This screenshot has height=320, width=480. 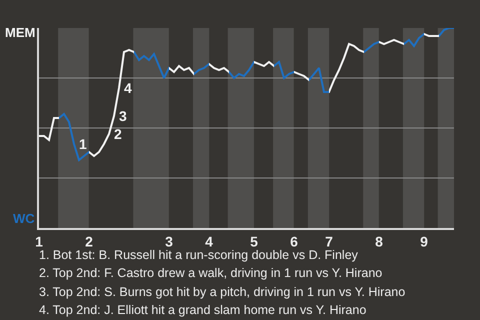 What do you see at coordinates (123, 116) in the screenshot?
I see `annotation: 3` at bounding box center [123, 116].